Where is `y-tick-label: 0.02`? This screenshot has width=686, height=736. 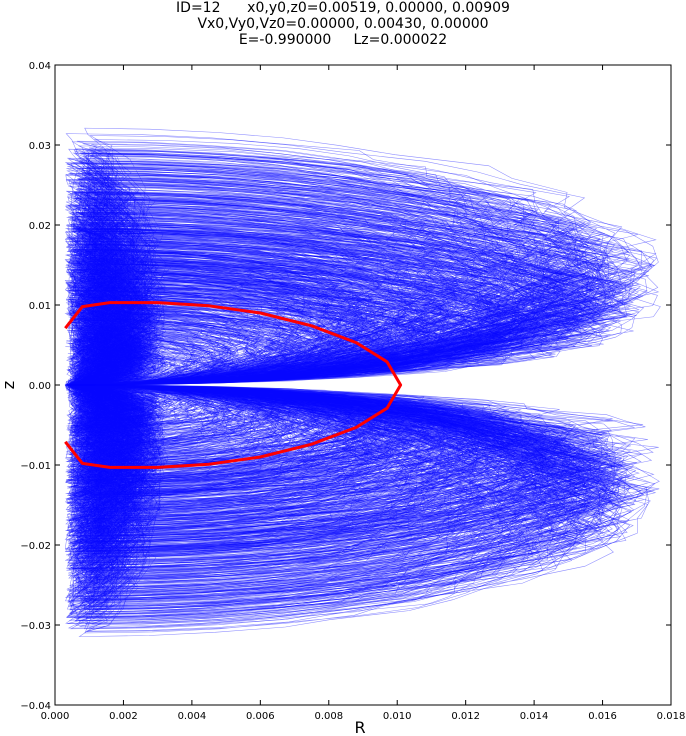 y-tick-label: 0.02 is located at coordinates (40, 226).